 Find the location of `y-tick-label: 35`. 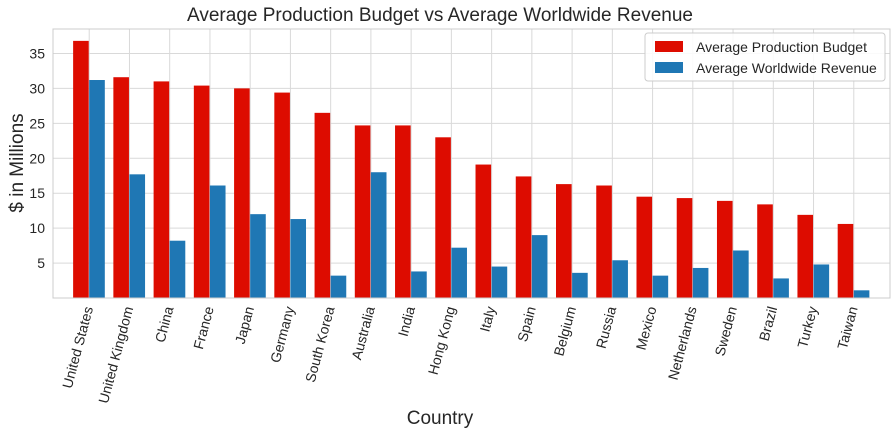

y-tick-label: 35 is located at coordinates (37, 53).